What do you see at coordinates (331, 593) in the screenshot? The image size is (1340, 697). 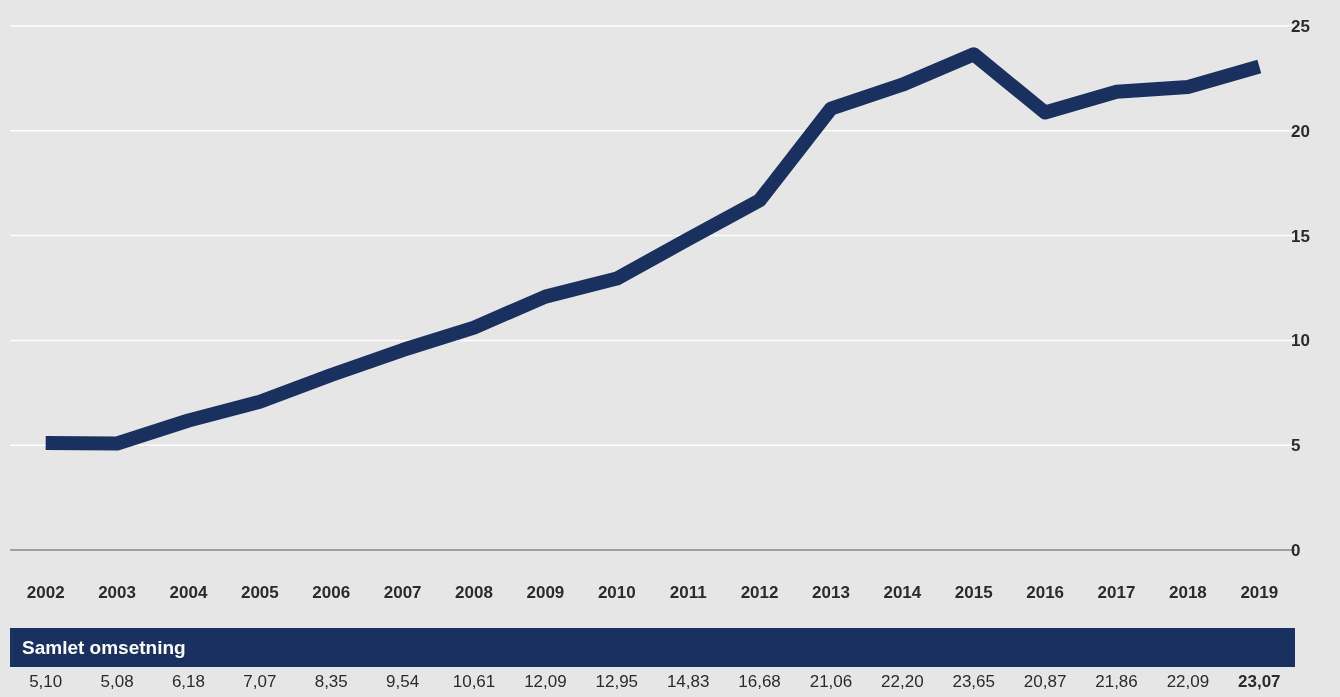 I see `x-tick-label: 2006` at bounding box center [331, 593].